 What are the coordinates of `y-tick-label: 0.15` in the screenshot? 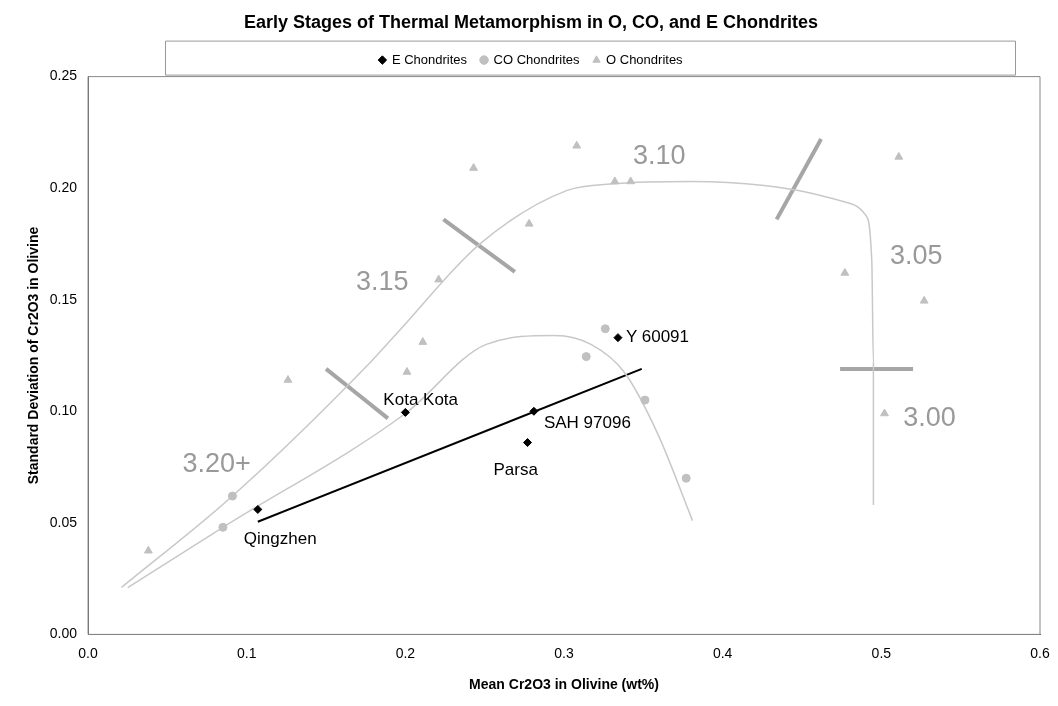 It's located at (63, 298).